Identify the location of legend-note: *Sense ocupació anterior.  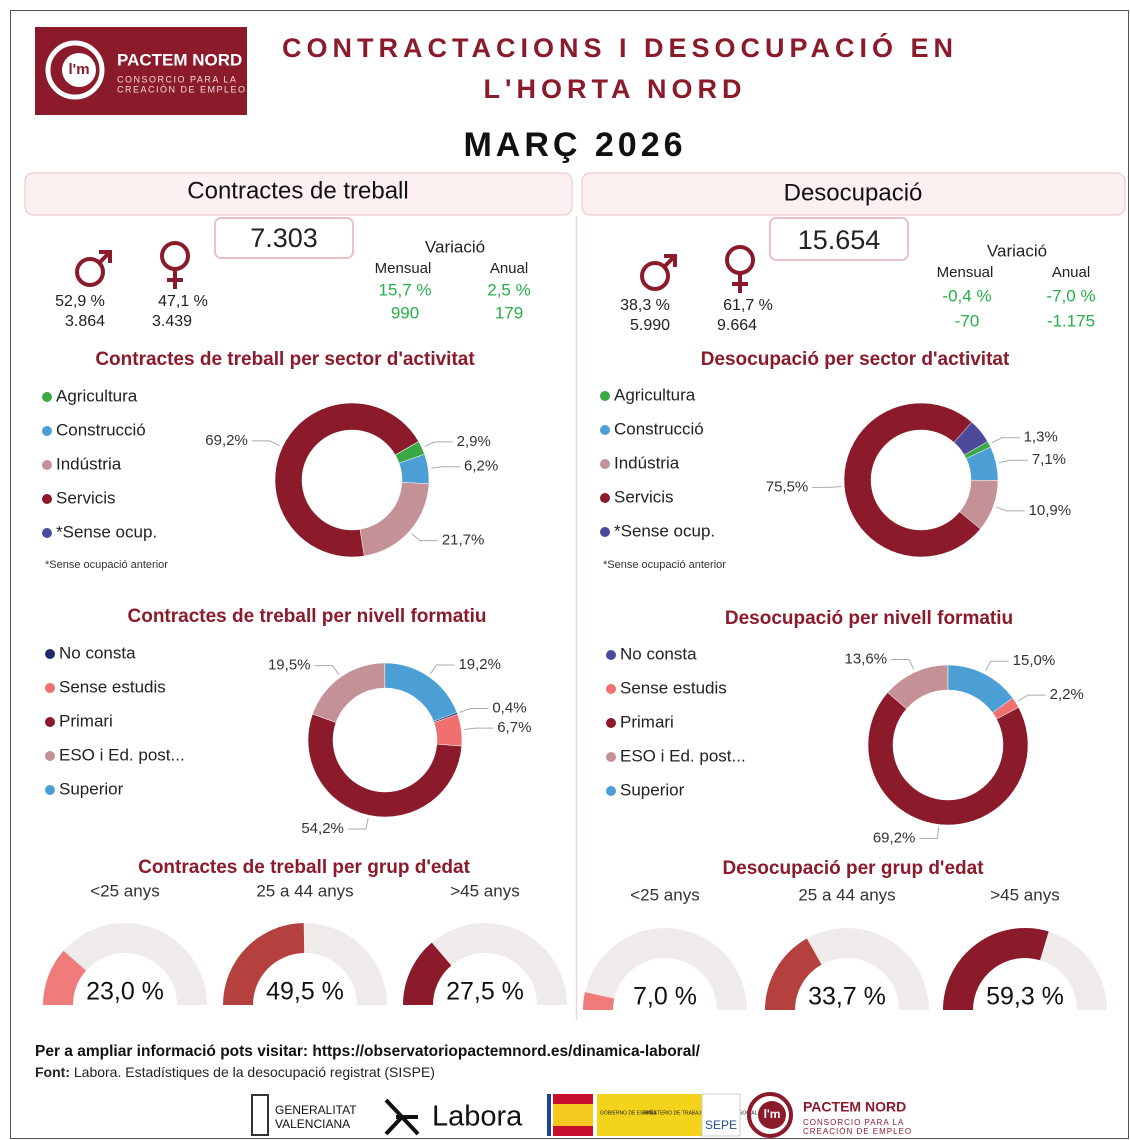
(106, 565).